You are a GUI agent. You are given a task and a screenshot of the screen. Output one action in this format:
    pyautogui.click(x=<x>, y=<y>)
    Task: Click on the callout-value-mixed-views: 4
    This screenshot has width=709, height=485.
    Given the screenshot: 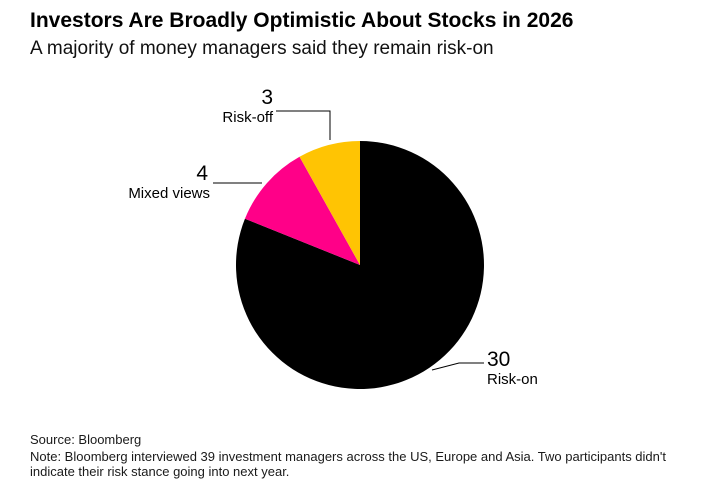 What is the action you would take?
    pyautogui.click(x=202, y=173)
    